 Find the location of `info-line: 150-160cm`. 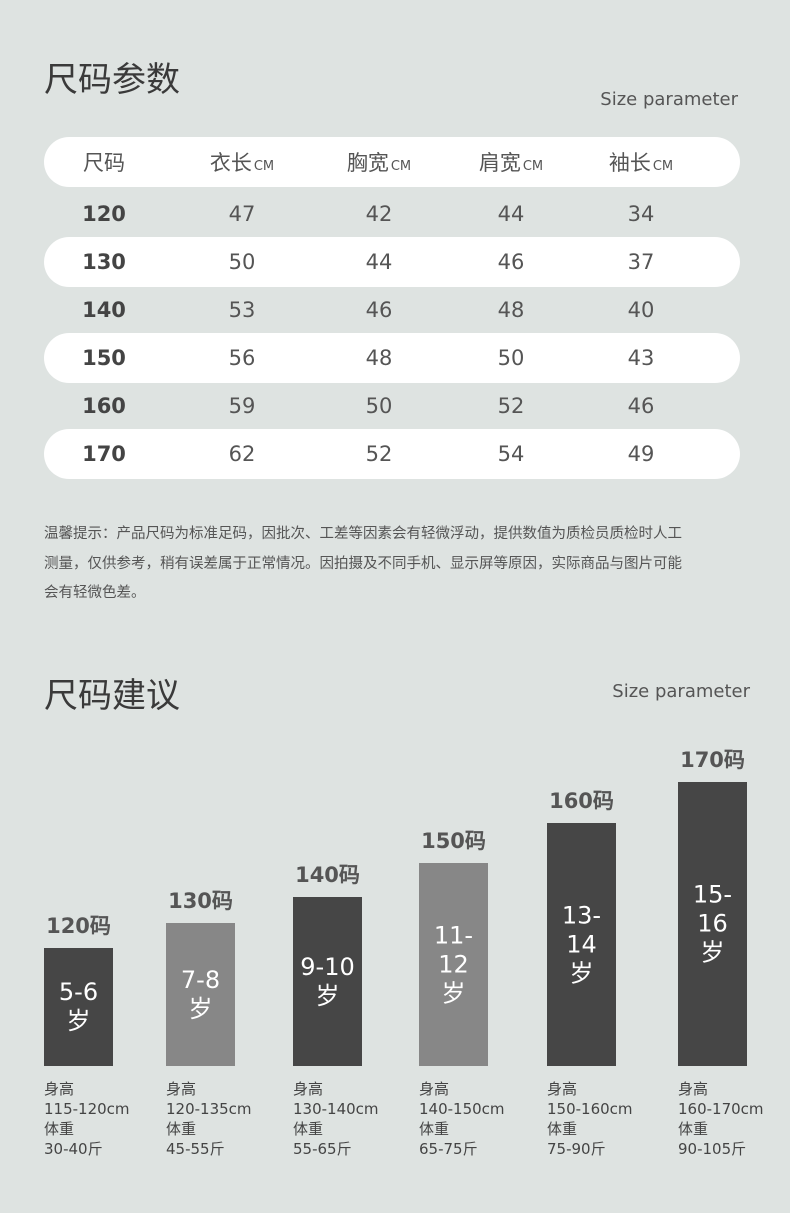

info-line: 150-160cm is located at coordinates (590, 1109).